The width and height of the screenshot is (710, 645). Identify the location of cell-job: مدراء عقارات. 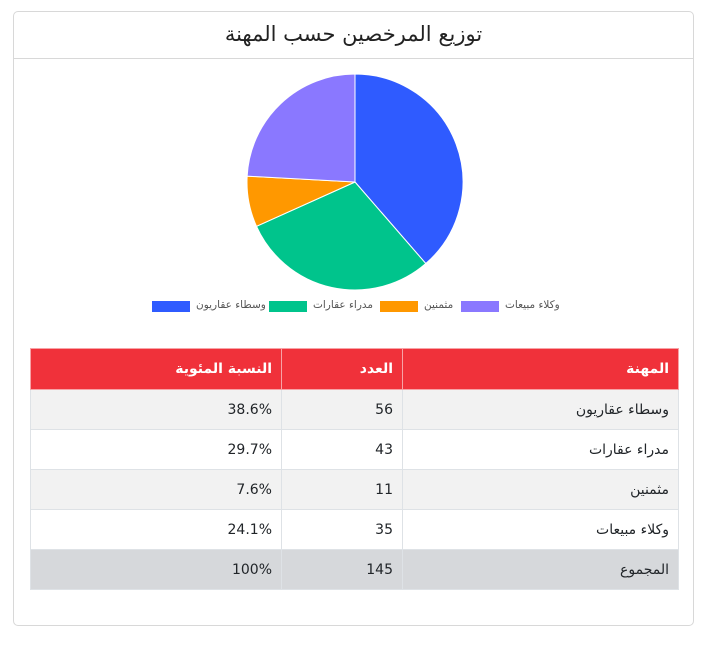
(540, 449).